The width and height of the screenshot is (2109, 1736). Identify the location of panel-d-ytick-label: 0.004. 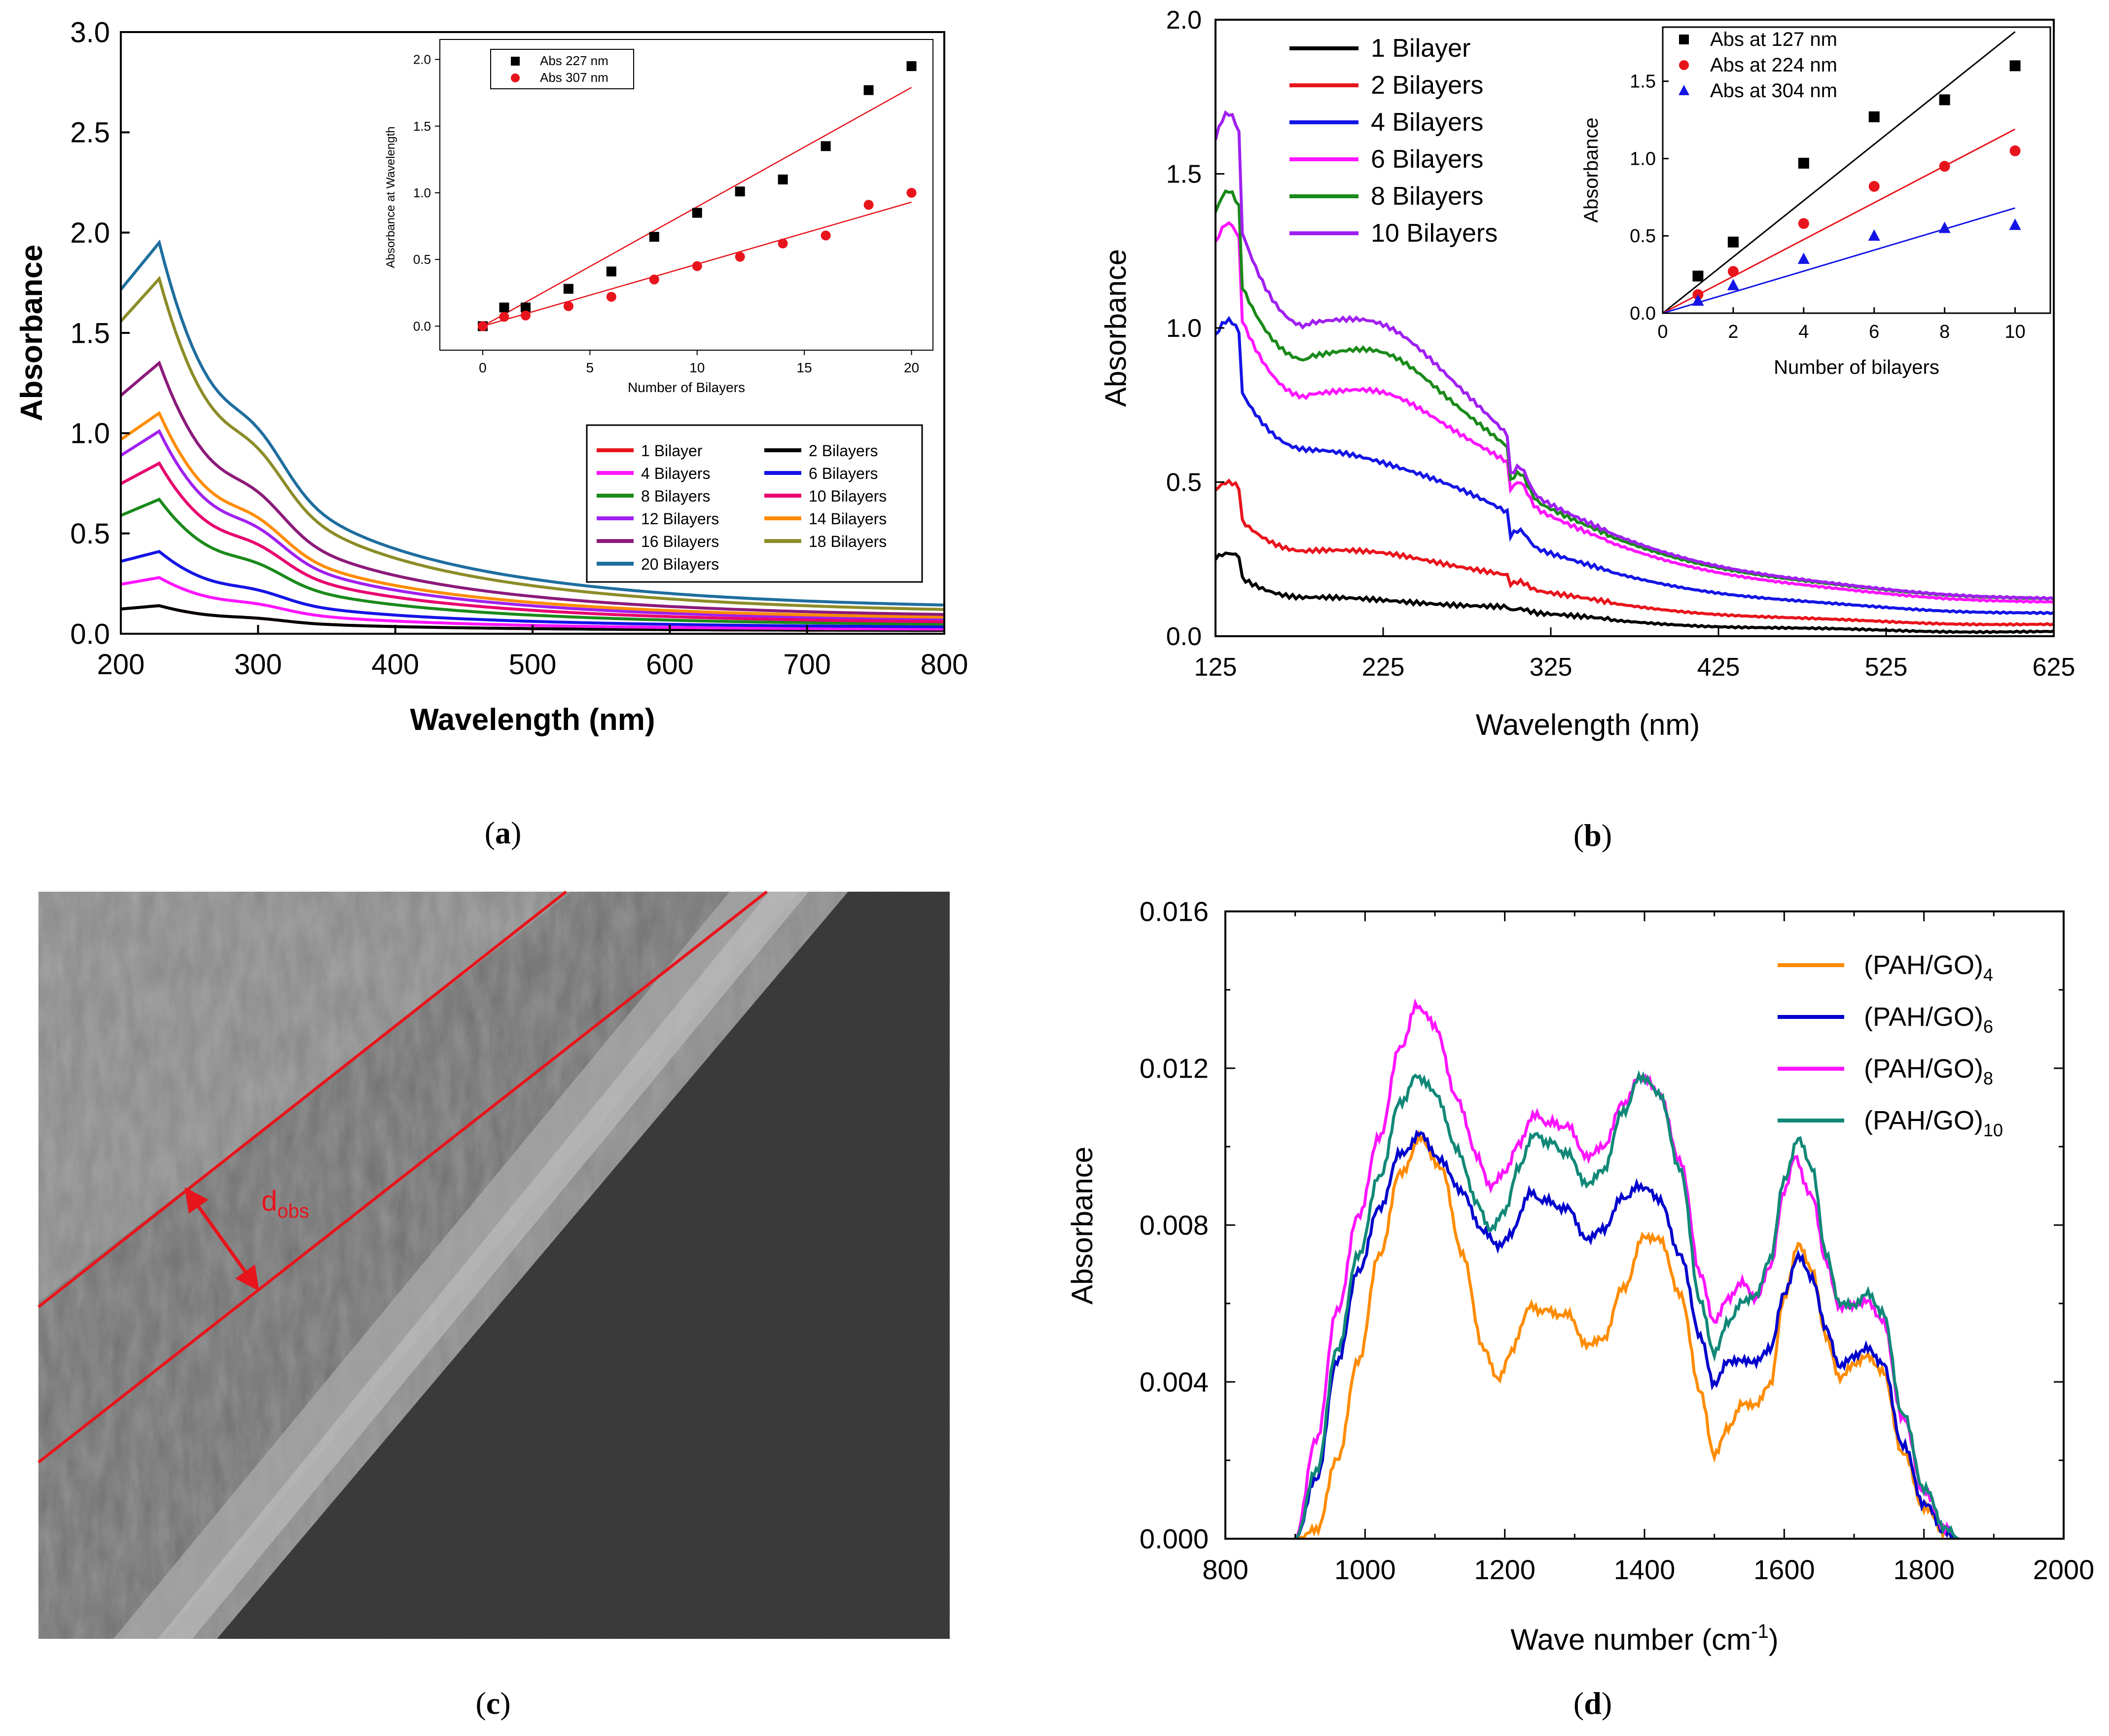
(1175, 1382).